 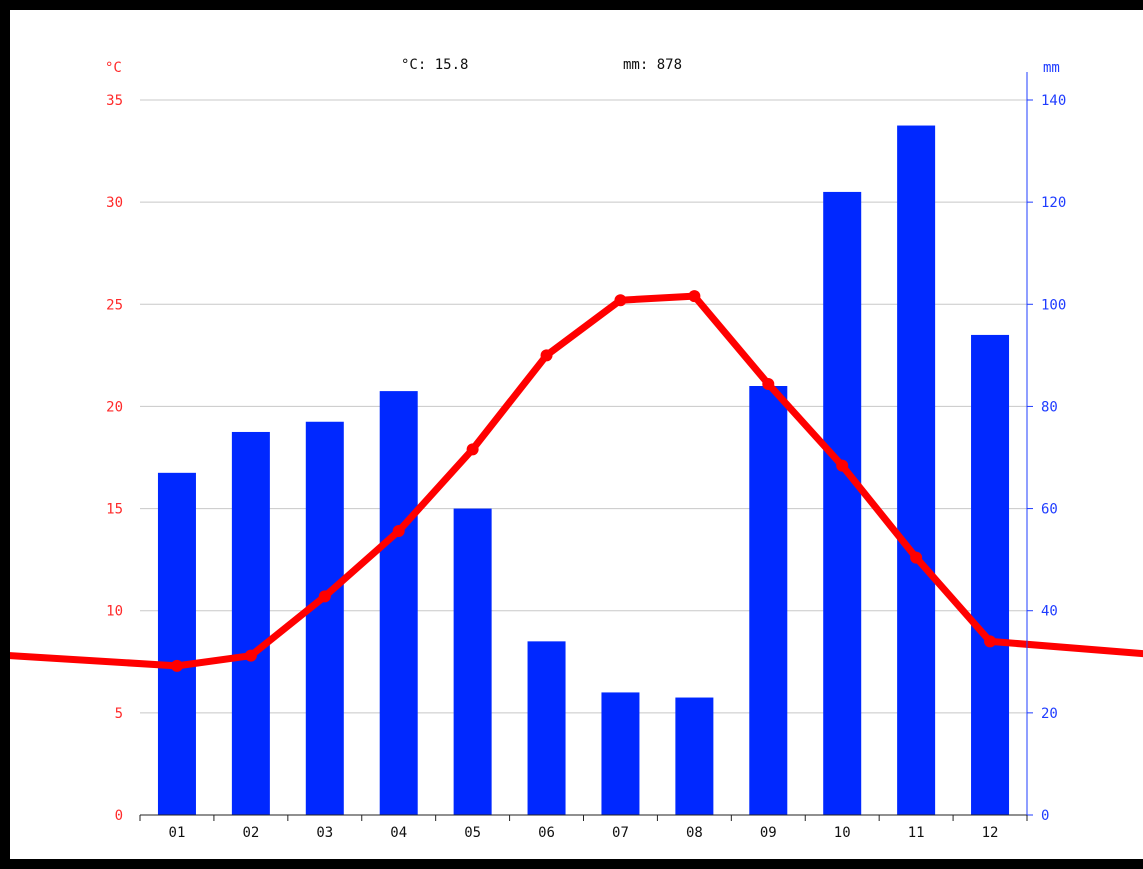 I want to click on right-tick-label: 0, so click(x=1045, y=816).